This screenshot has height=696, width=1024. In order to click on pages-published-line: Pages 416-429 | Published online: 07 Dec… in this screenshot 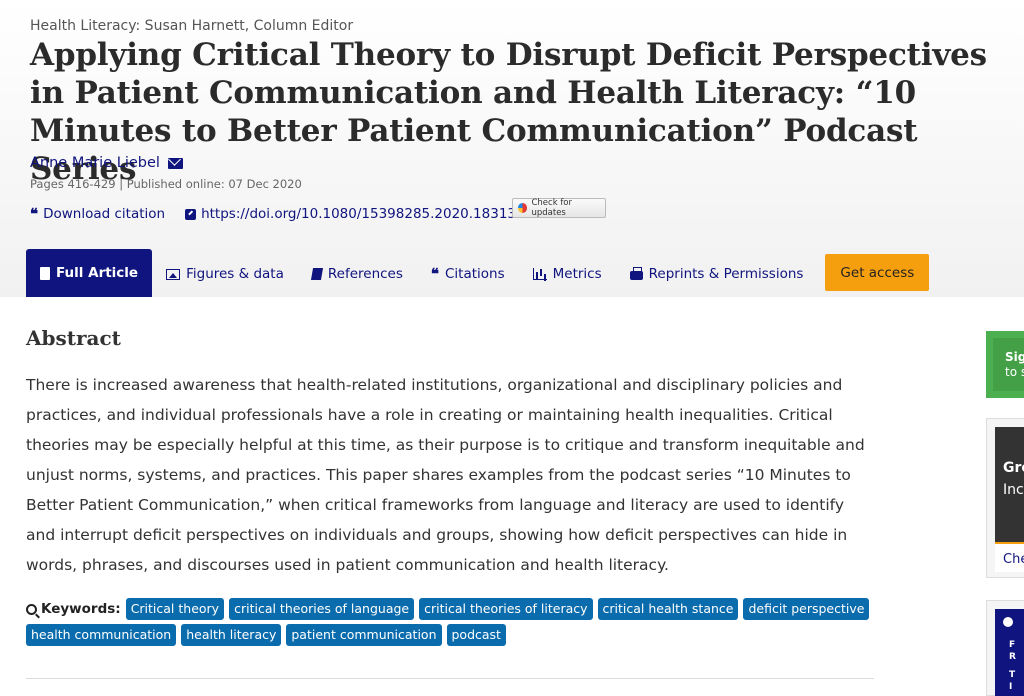, I will do `click(166, 184)`.